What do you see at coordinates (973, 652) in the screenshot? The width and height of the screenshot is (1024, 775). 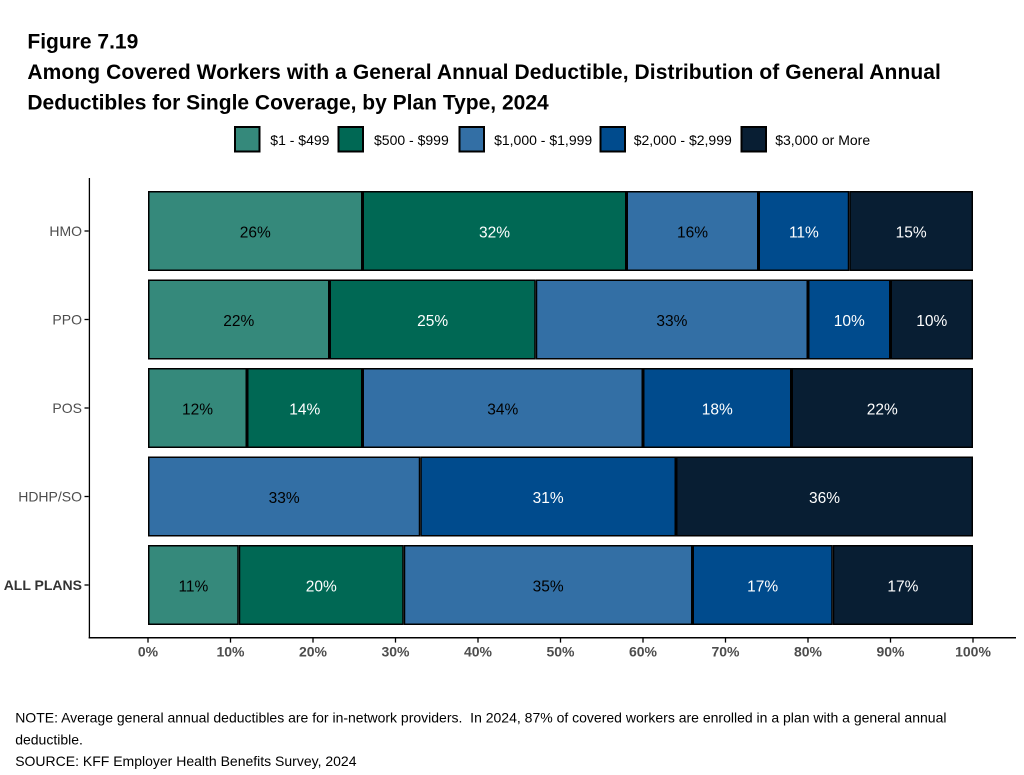 I see `svg-text: 100%` at bounding box center [973, 652].